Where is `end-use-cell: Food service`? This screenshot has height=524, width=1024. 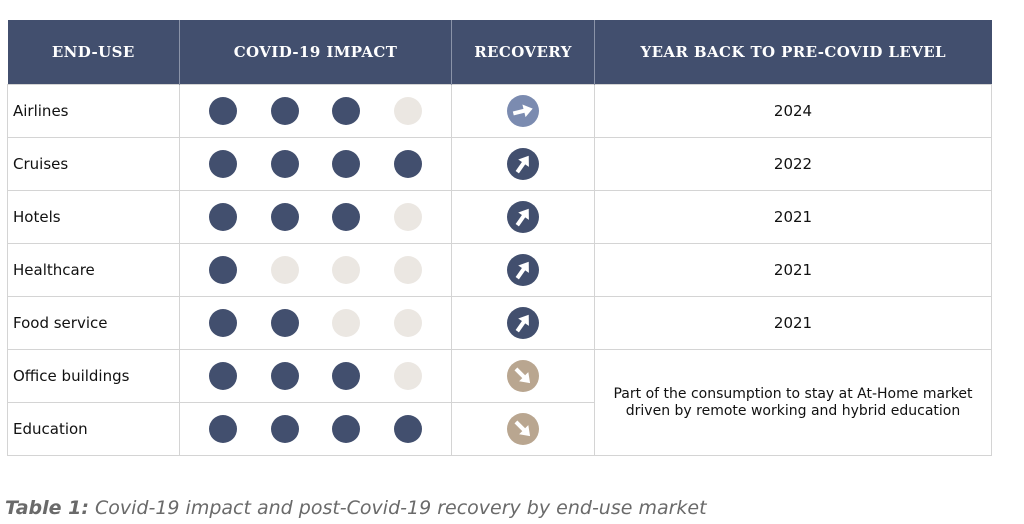 end-use-cell: Food service is located at coordinates (93, 323).